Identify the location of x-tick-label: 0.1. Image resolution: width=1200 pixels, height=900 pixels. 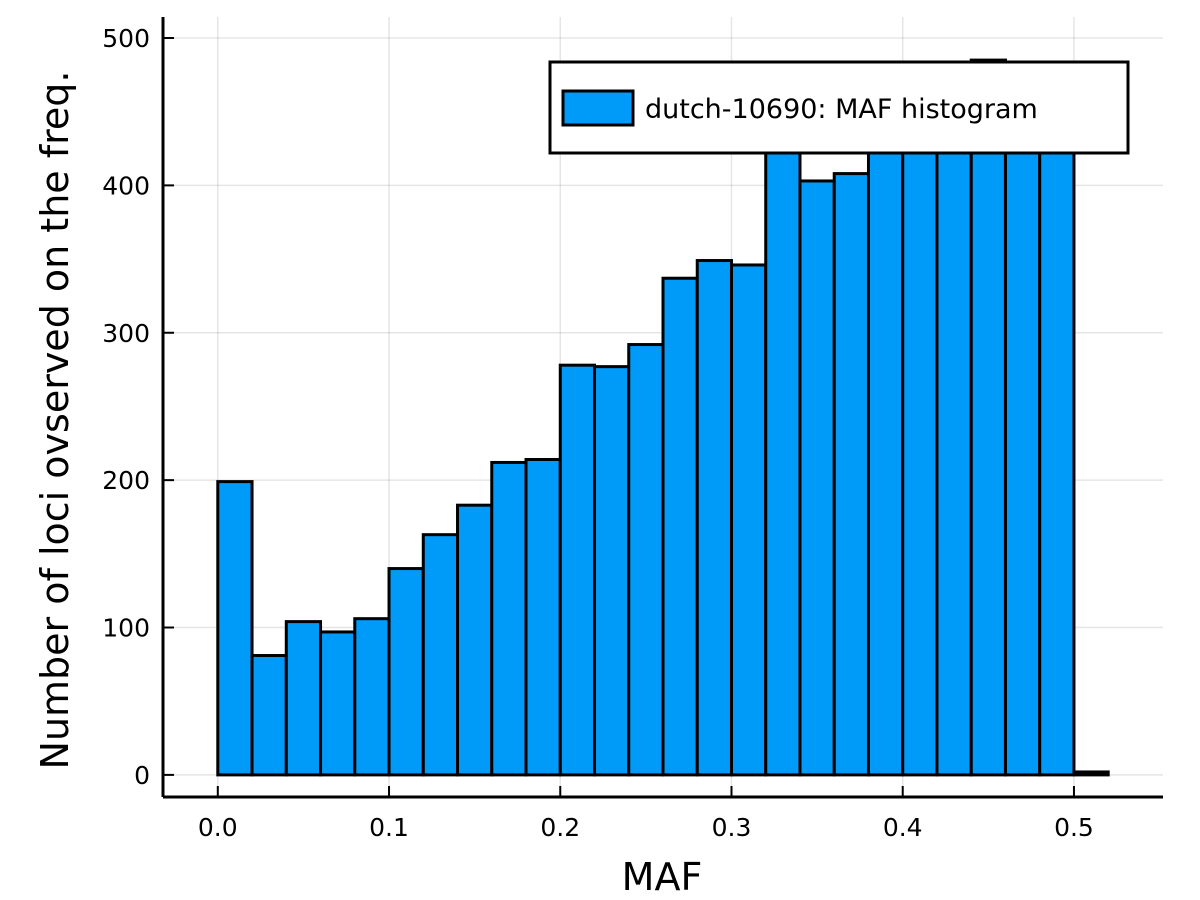
(389, 827).